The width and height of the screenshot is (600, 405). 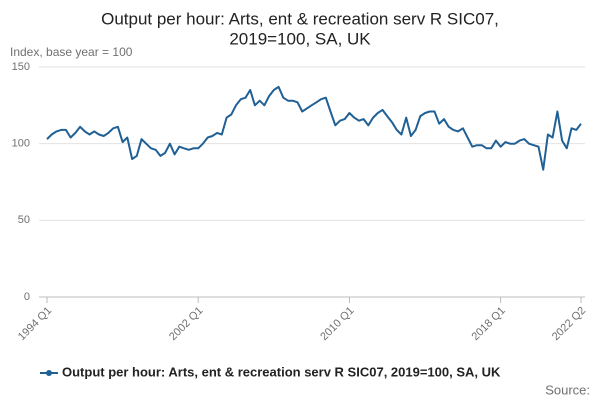 What do you see at coordinates (21, 144) in the screenshot?
I see `y-tick-label: 100` at bounding box center [21, 144].